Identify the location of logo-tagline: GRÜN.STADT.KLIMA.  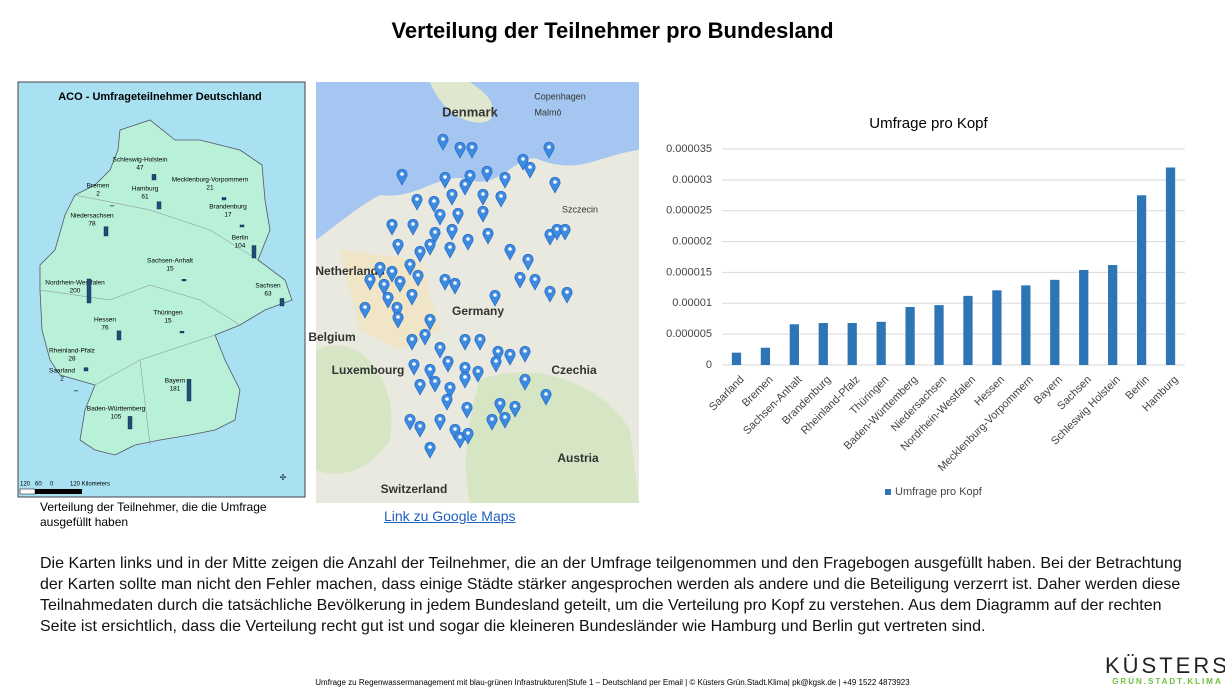
(1167, 681).